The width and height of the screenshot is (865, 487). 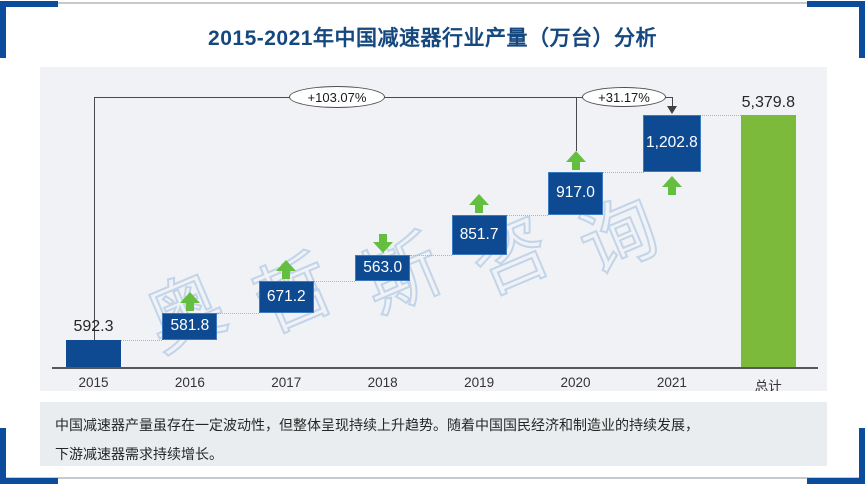 I want to click on value-box-2018: 563.0, so click(x=383, y=268).